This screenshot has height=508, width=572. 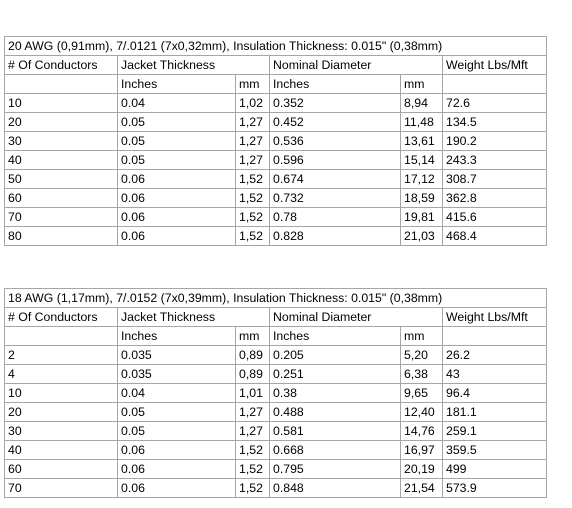 I want to click on cell-diameter-inches: 0.674, so click(x=335, y=179).